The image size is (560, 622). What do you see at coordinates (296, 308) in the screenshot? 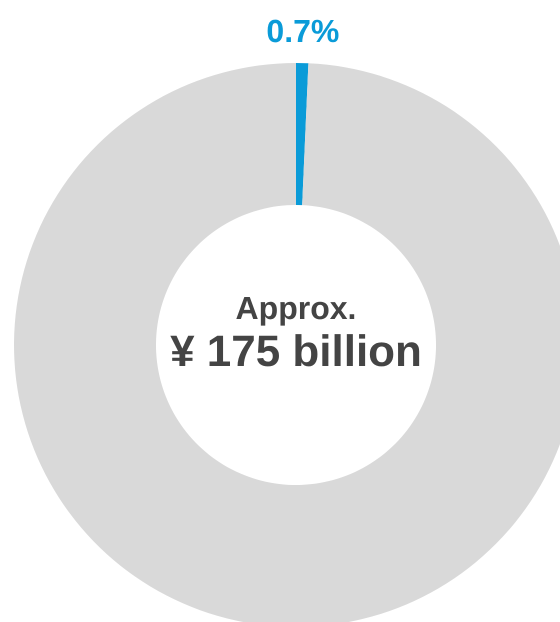
I see `text: Approx.` at bounding box center [296, 308].